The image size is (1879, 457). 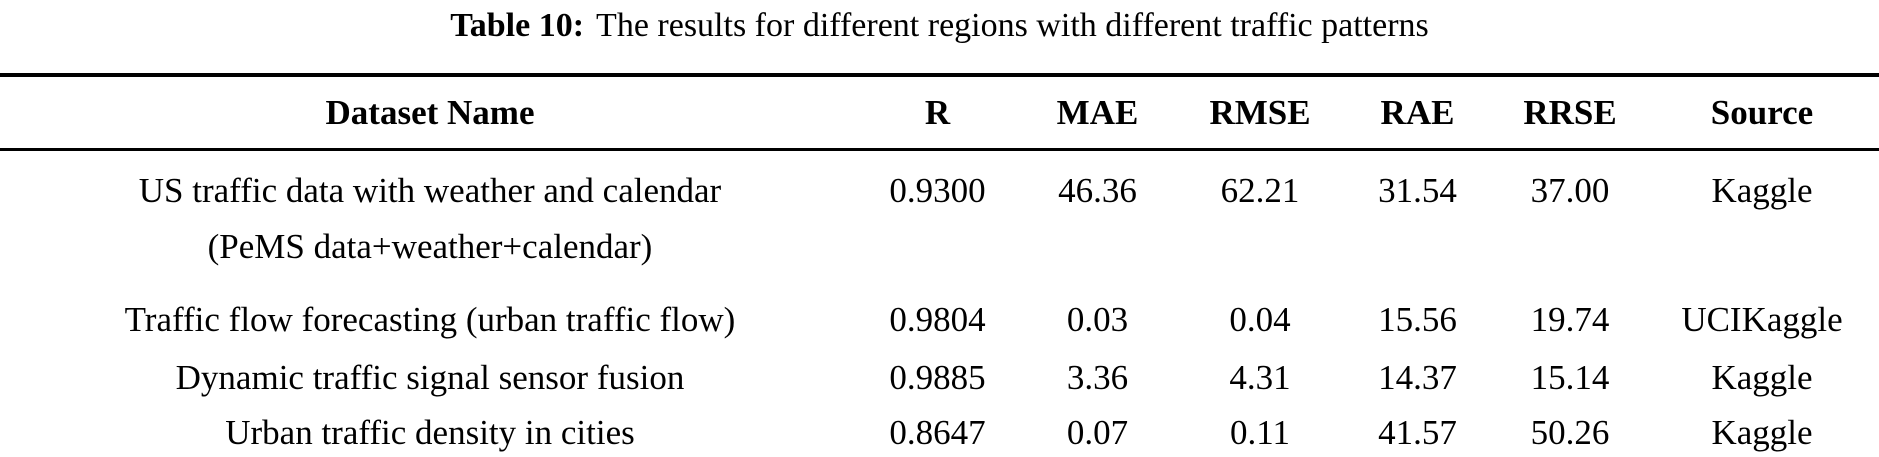 I want to click on cell-r: 0.9804, so click(x=937, y=319).